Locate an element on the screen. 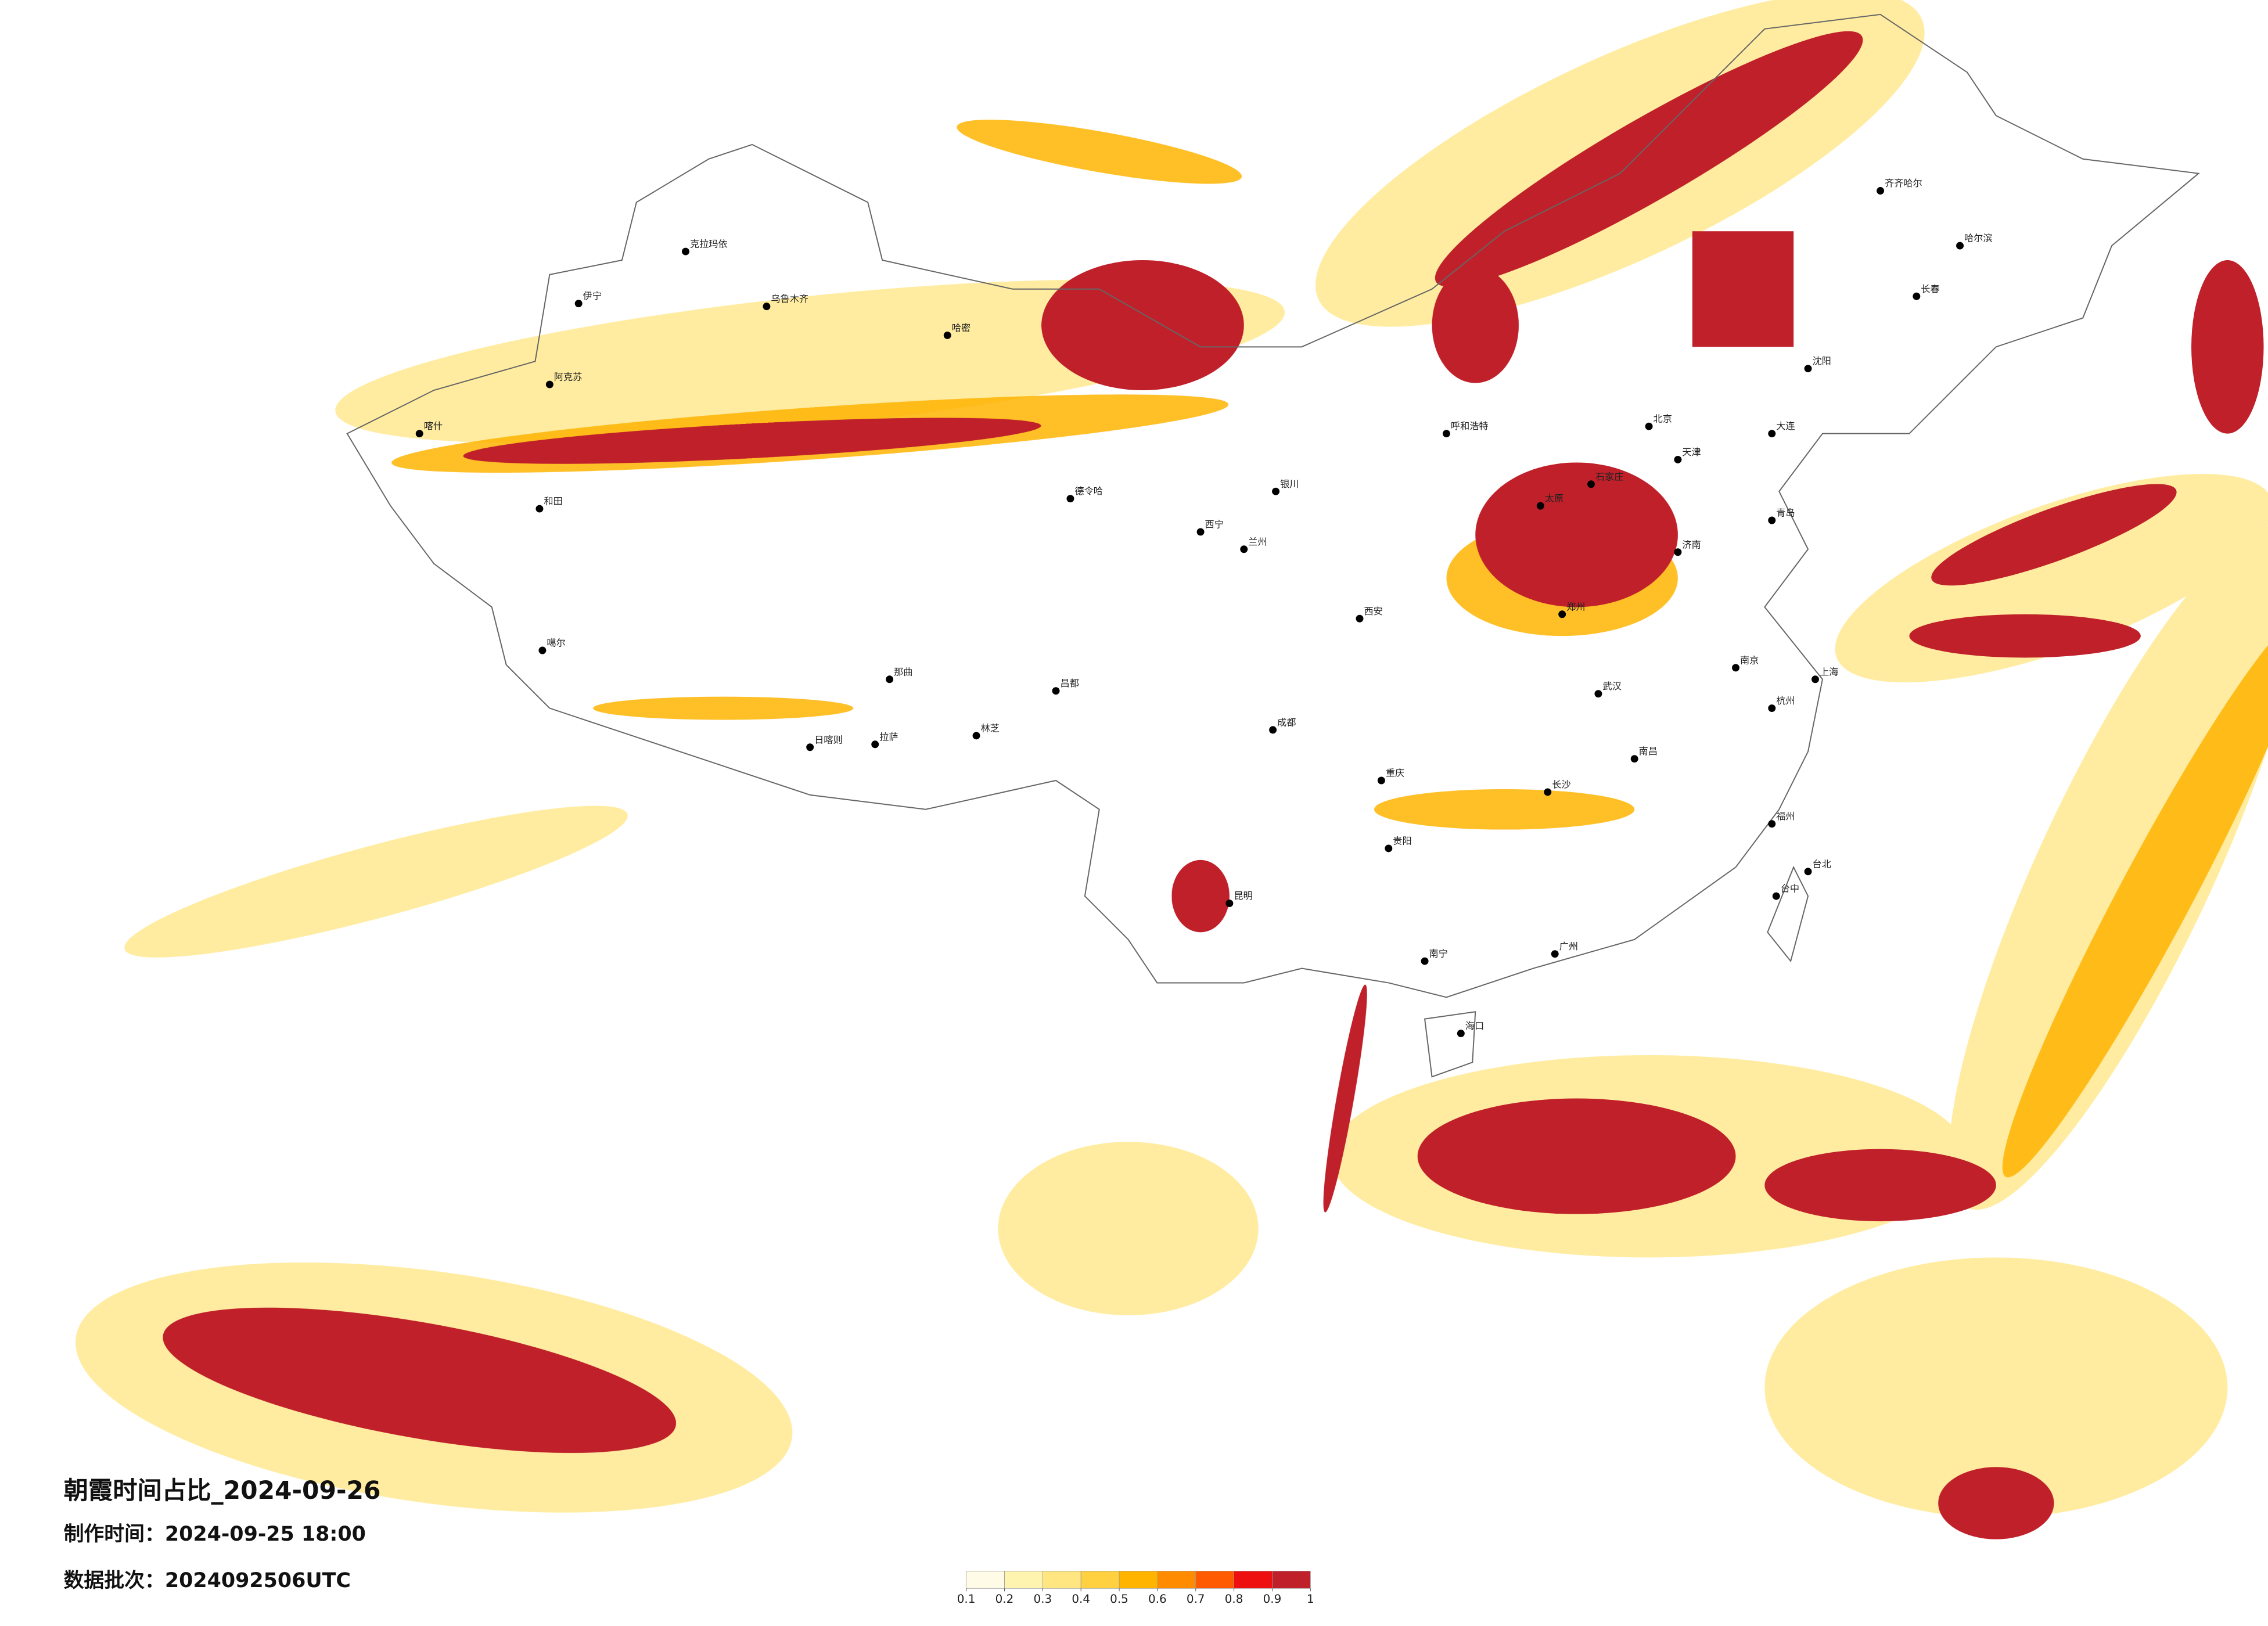 The image size is (2268, 1626). legend-tick-label: 0.6 is located at coordinates (1157, 1599).